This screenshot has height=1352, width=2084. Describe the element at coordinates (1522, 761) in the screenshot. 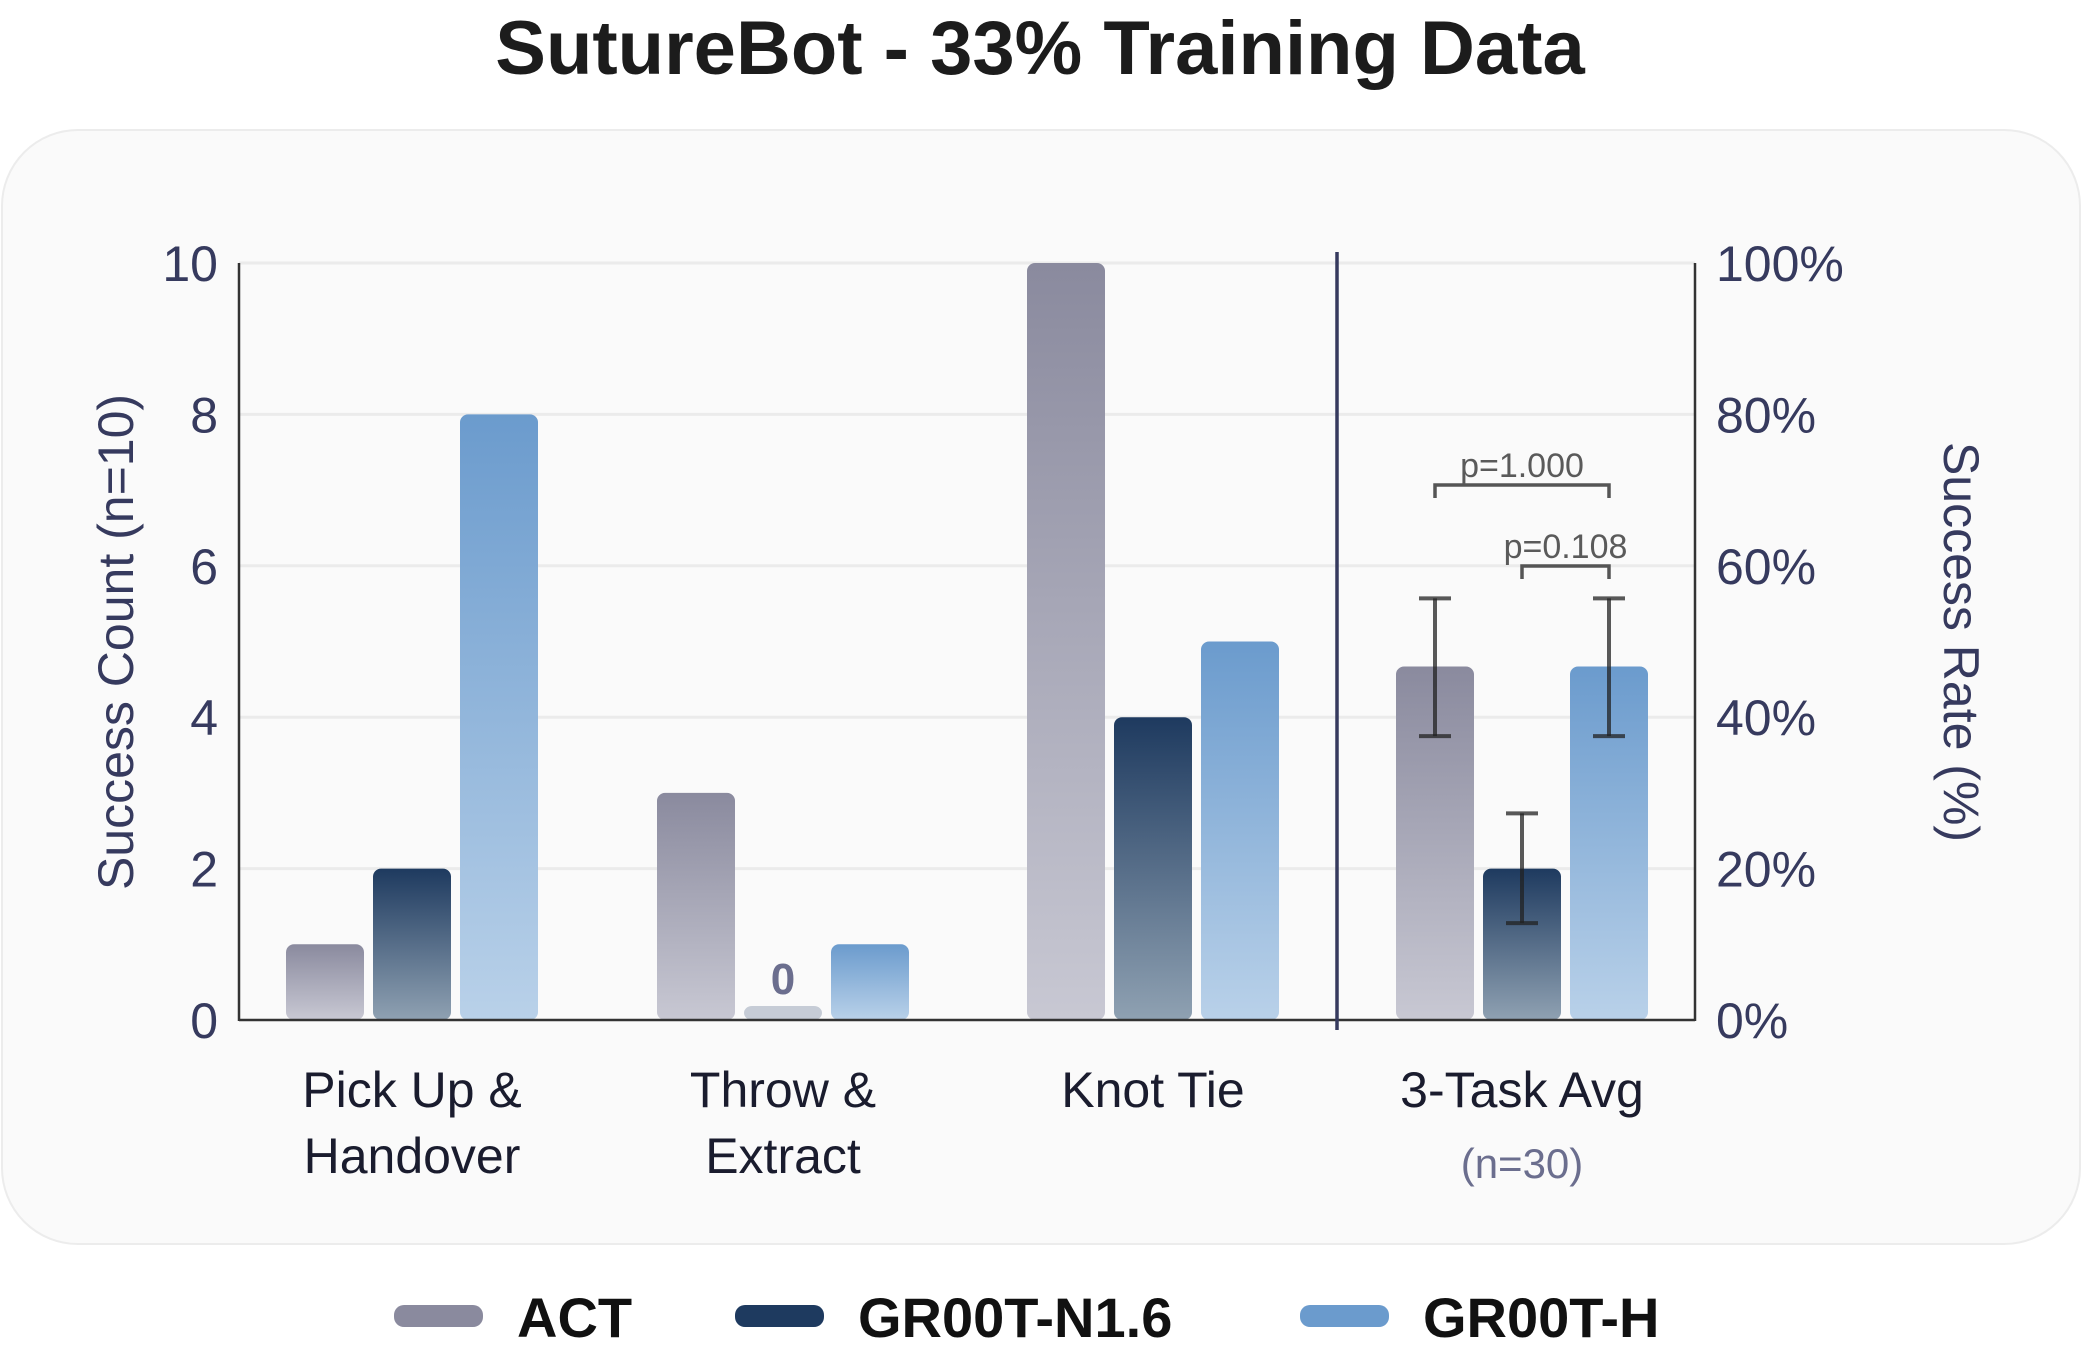

I see `error-bars` at that location.